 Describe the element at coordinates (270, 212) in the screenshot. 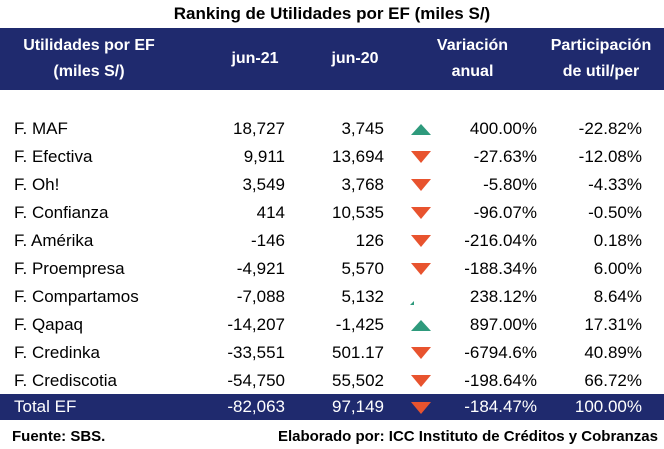

I see `row-jun21: 414` at that location.